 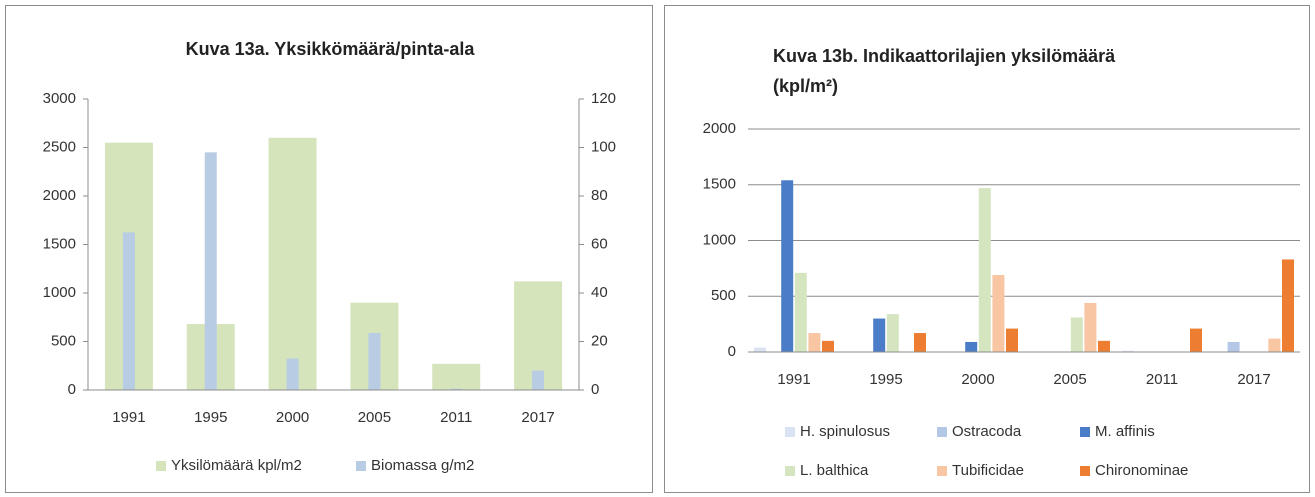 What do you see at coordinates (599, 243) in the screenshot?
I see `y2-tick-label: 60` at bounding box center [599, 243].